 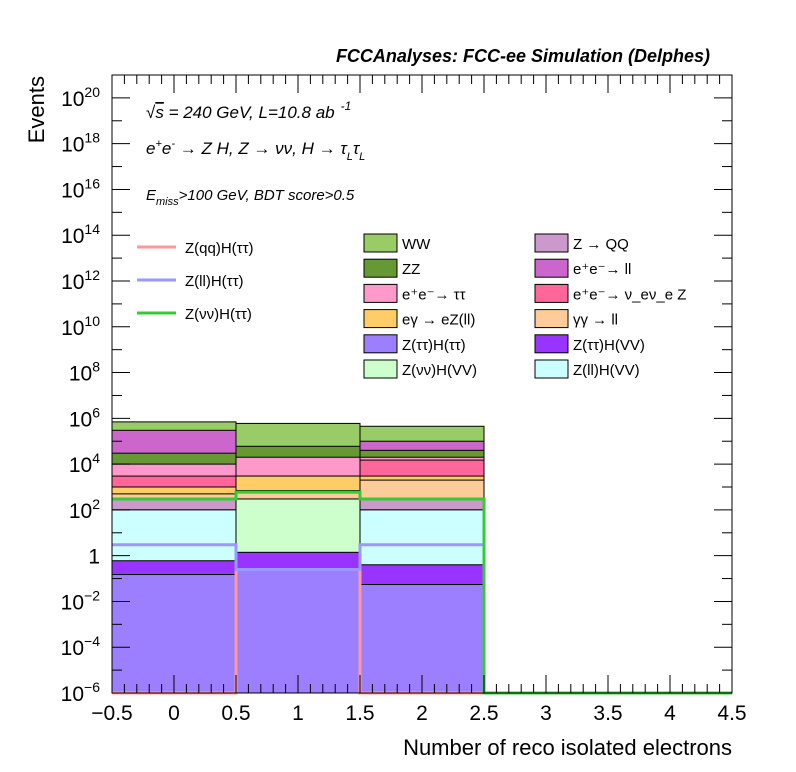 I want to click on legend-label: Z(ττ)H(ττ), so click(x=434, y=345).